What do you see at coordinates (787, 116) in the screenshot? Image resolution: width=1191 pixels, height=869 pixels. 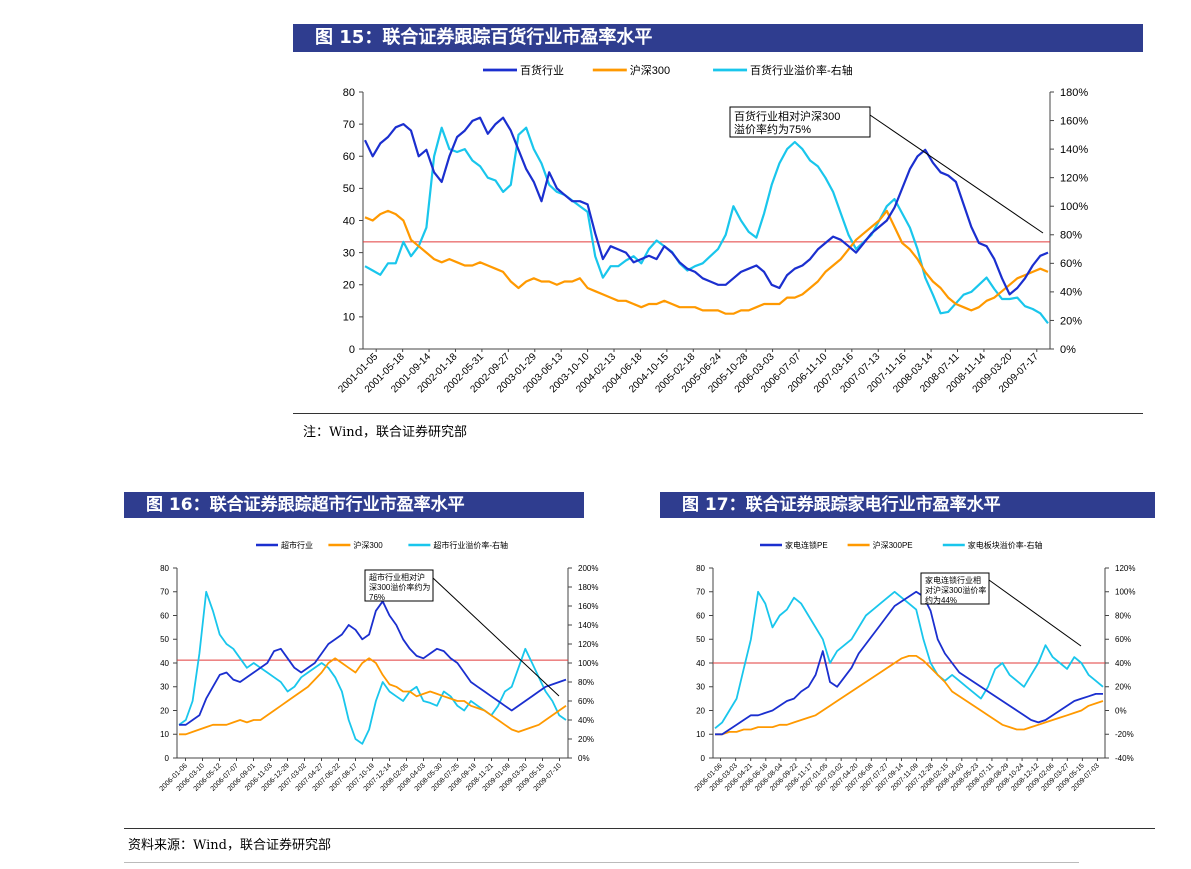 I see `annotation-text: 百货行业相对沪深300` at bounding box center [787, 116].